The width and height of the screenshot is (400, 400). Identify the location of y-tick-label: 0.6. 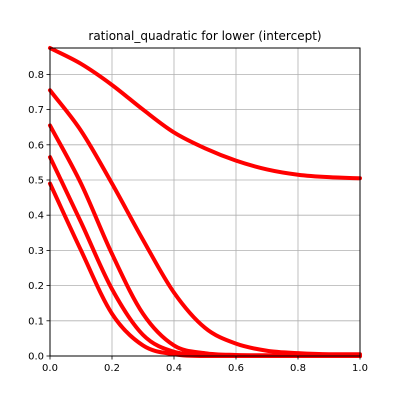
(36, 145).